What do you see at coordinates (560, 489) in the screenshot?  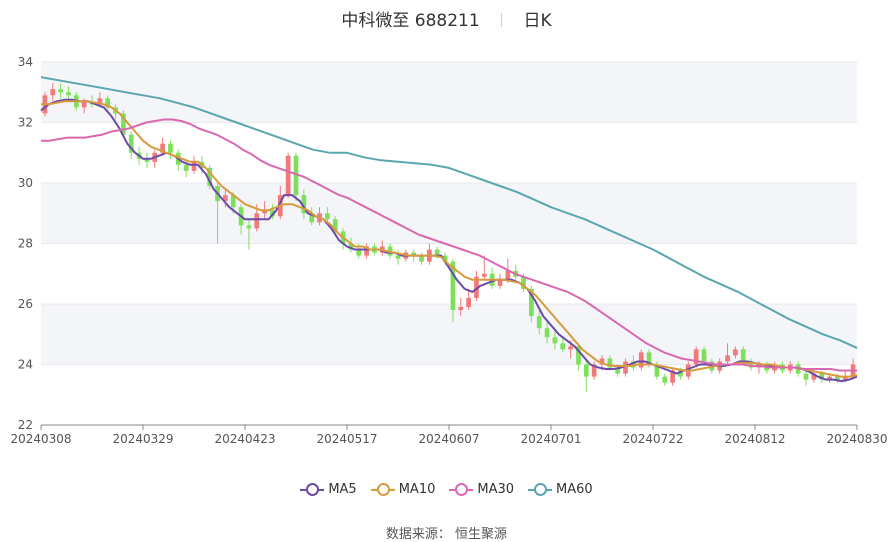 I see `legend-ma60: MA60` at bounding box center [560, 489].